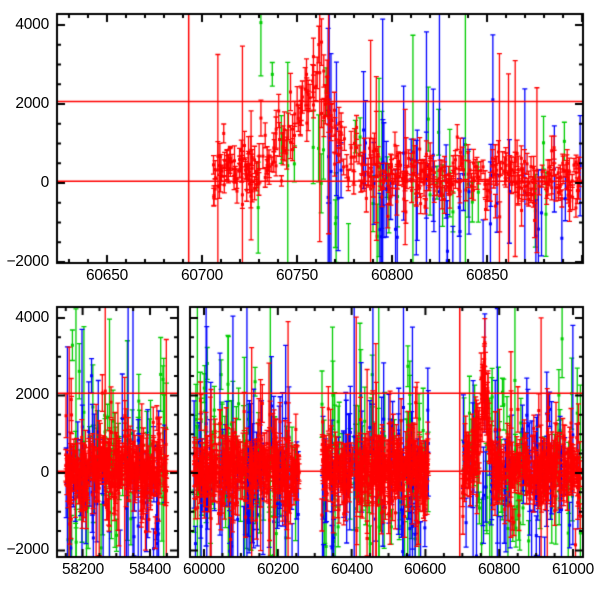  I want to click on top-x-tick-label: 60750, so click(297, 275).